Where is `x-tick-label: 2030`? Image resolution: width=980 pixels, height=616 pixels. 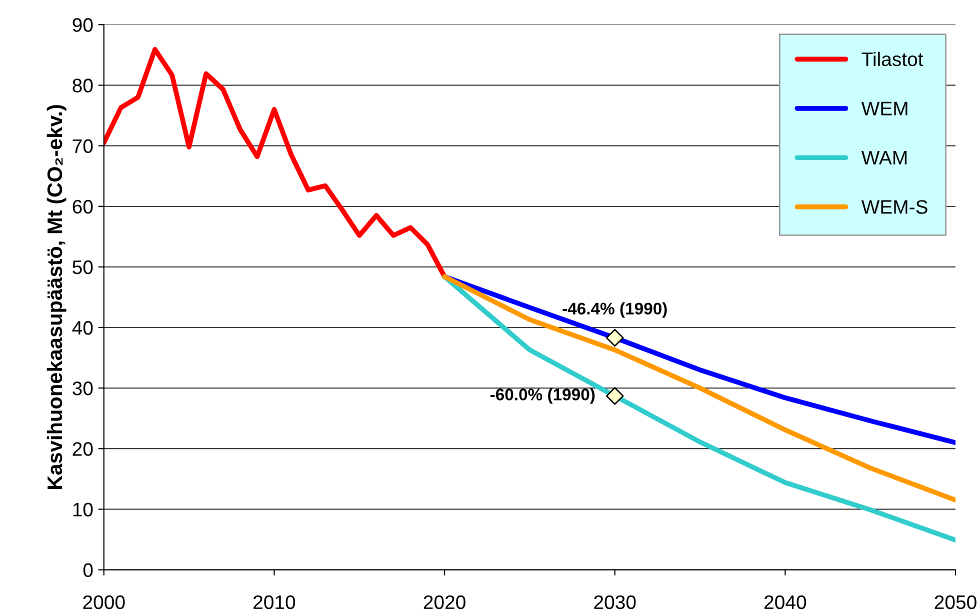 x-tick-label: 2030 is located at coordinates (615, 602).